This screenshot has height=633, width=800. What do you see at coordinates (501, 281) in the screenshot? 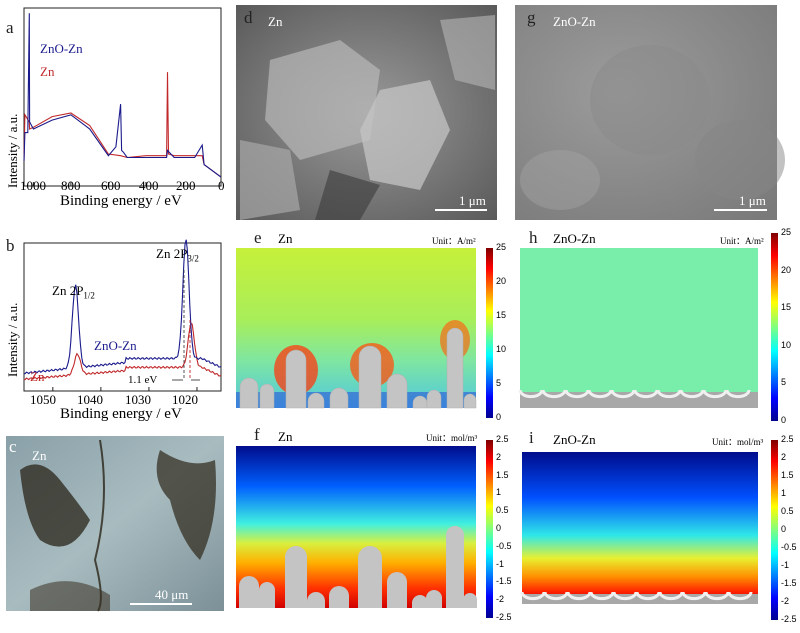
I see `colorbar-tick-label: 20` at bounding box center [501, 281].